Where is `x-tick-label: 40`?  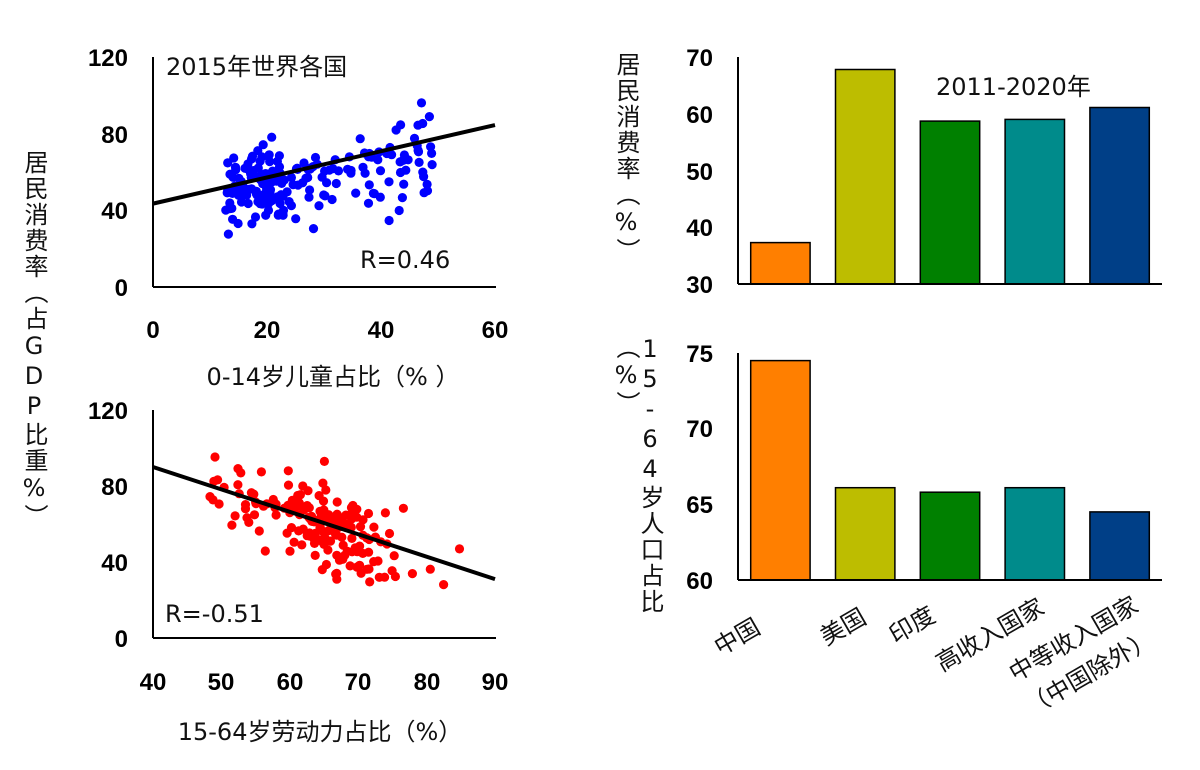
x-tick-label: 40 is located at coordinates (153, 682).